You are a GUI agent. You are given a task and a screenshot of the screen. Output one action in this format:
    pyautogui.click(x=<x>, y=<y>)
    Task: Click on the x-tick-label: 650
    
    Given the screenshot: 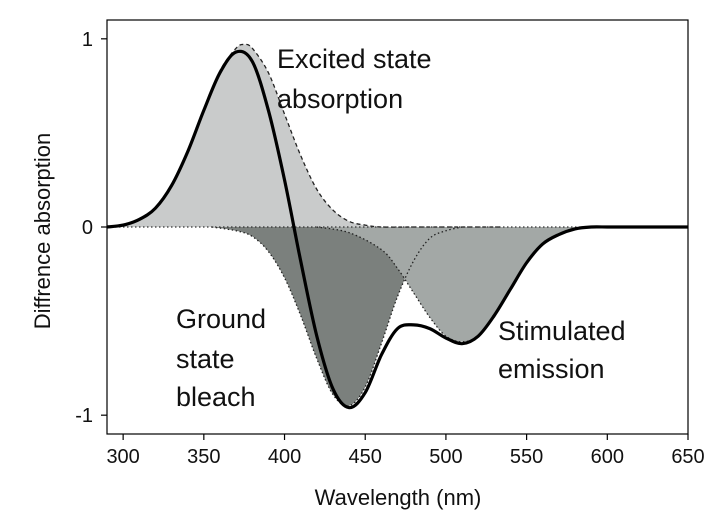 What is the action you would take?
    pyautogui.click(x=687, y=457)
    